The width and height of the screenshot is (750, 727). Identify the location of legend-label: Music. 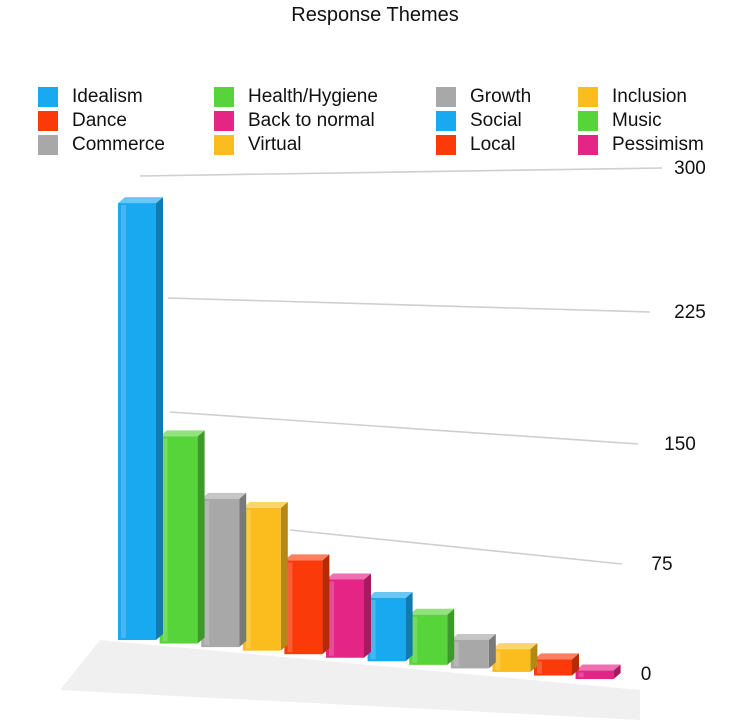
(637, 120).